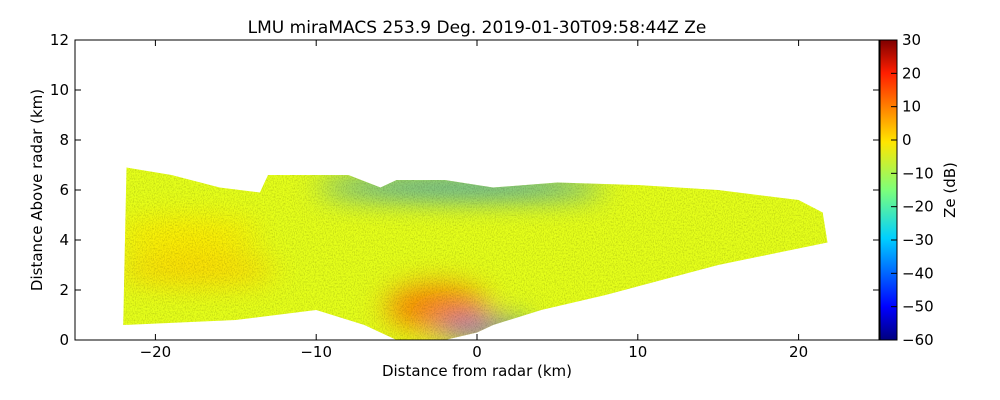  Describe the element at coordinates (477, 352) in the screenshot. I see `x-tick-label: 0` at that location.